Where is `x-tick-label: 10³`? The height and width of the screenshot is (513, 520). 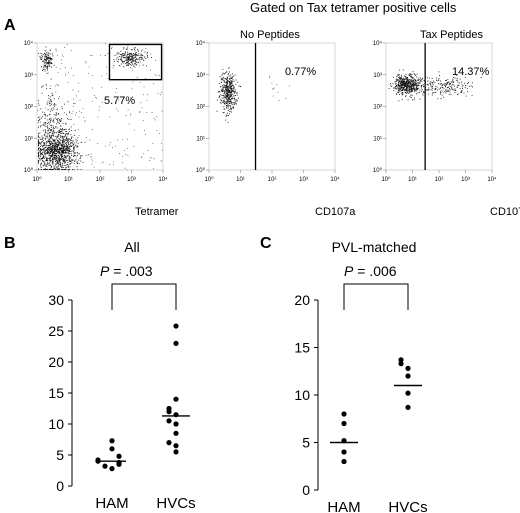 x-tick-label: 10³ is located at coordinates (131, 180).